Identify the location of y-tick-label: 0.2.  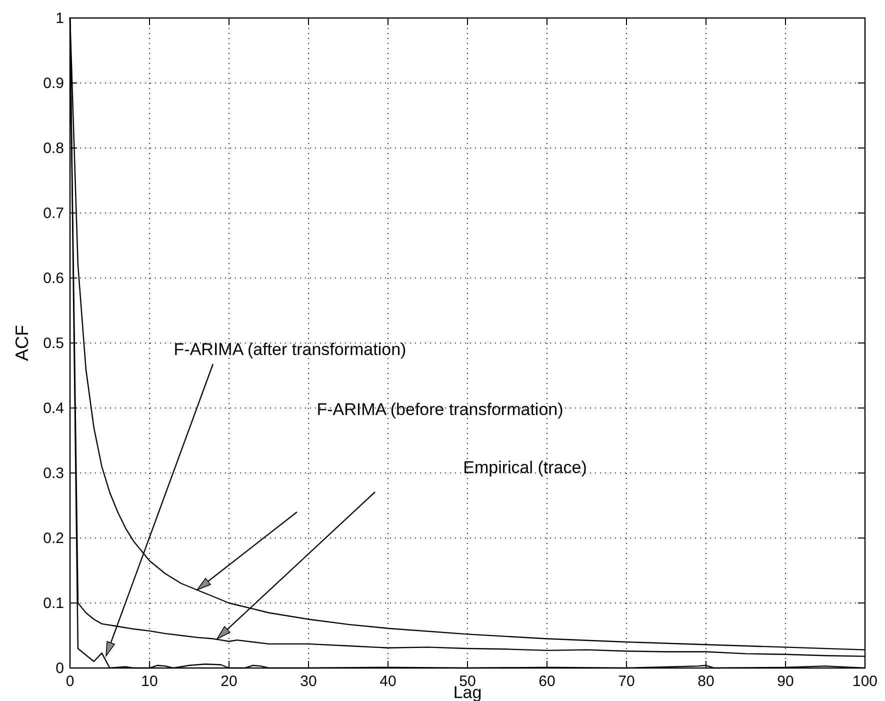
(53, 538).